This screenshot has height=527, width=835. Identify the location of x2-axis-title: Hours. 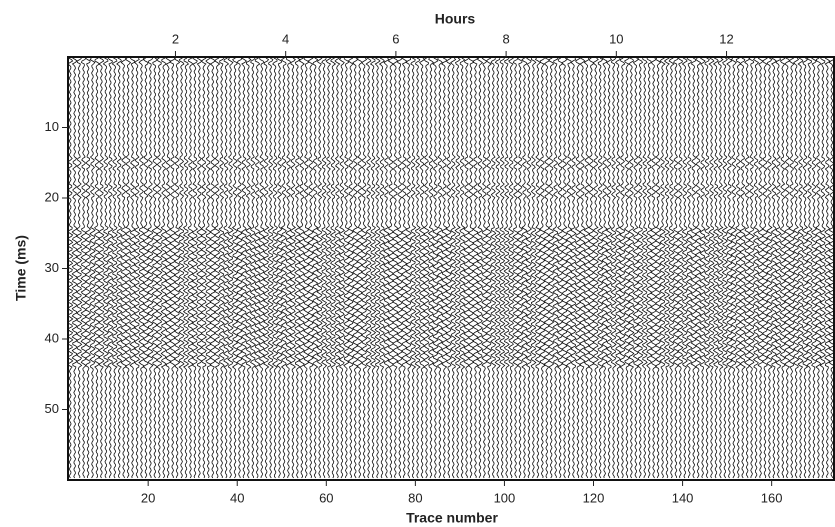
(455, 19).